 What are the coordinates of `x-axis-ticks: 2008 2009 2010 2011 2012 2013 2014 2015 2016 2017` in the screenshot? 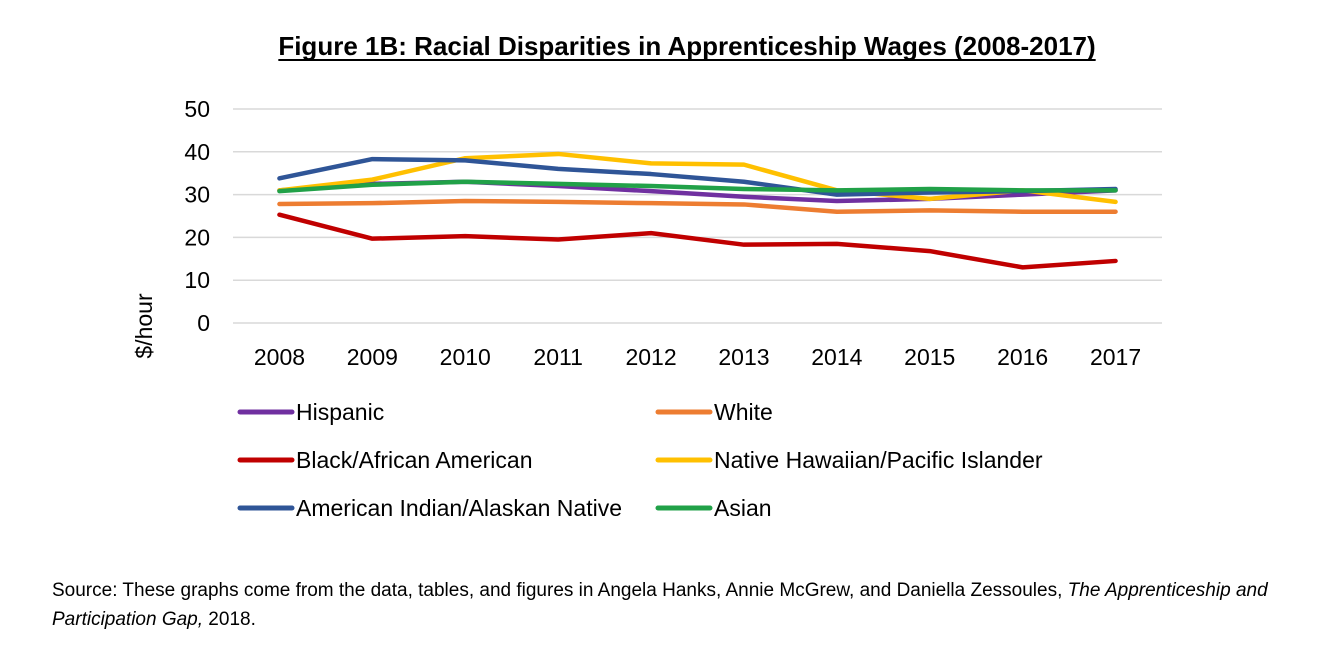 It's located at (697, 357).